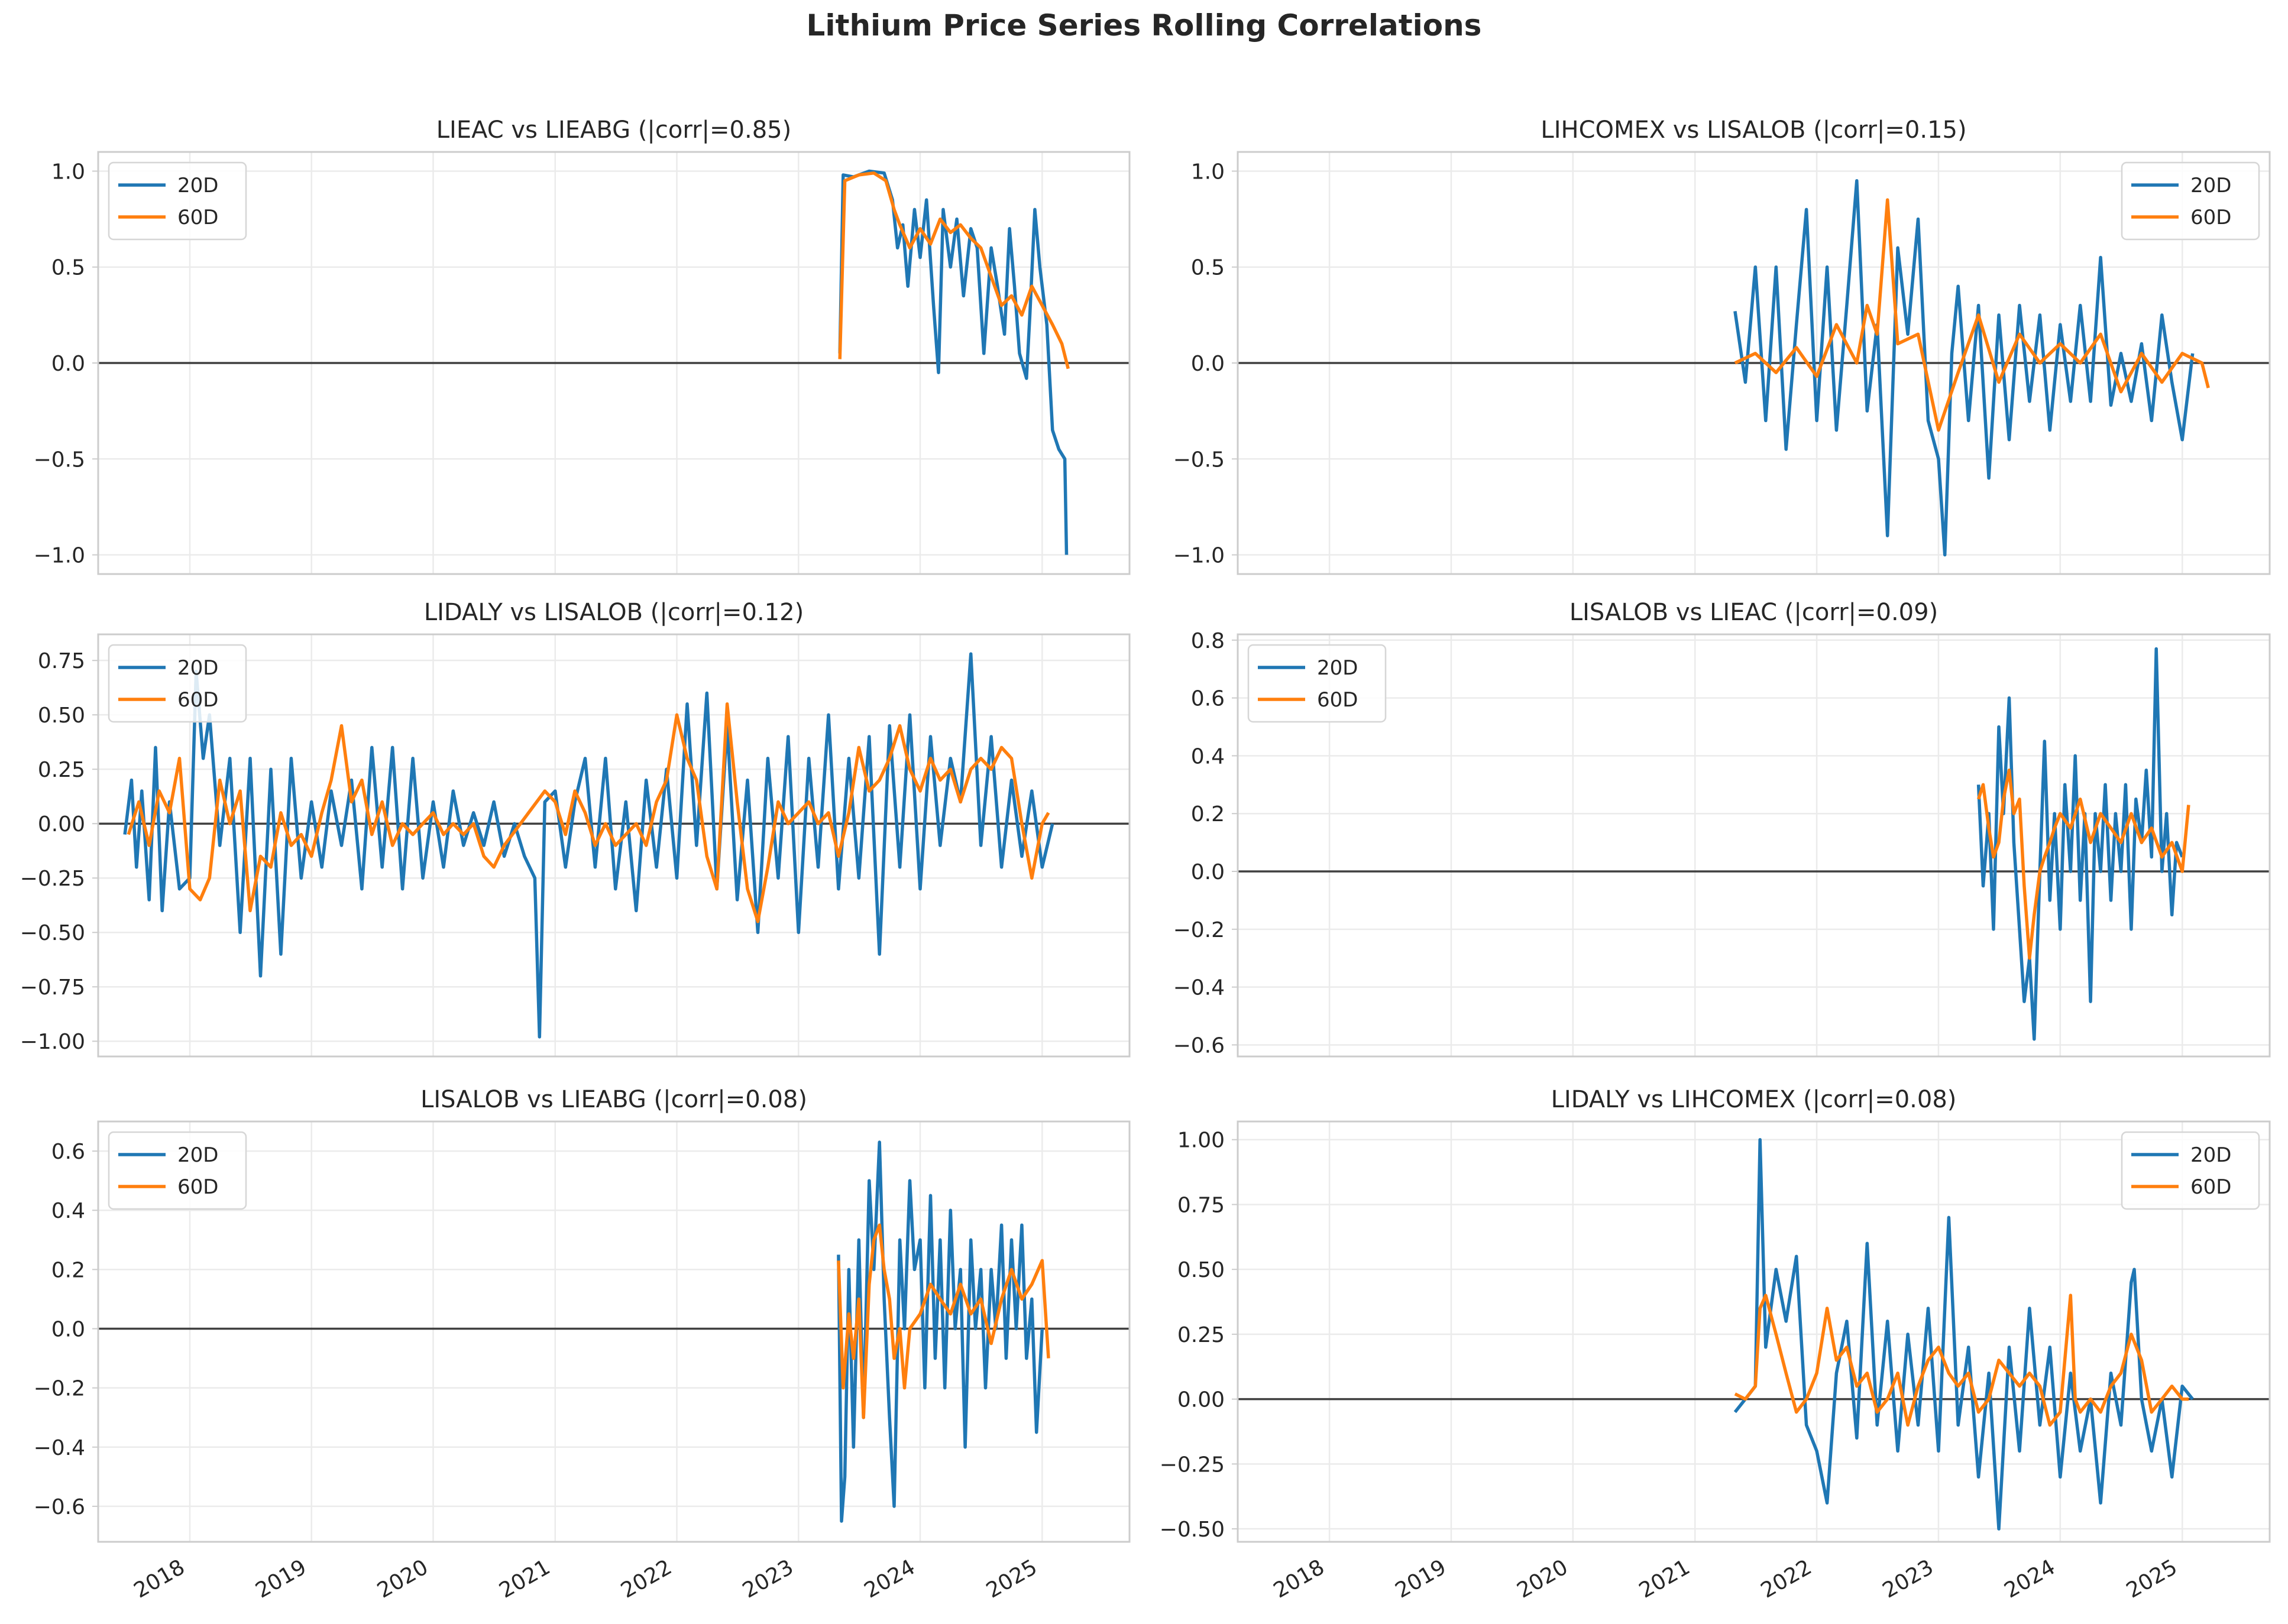  Describe the element at coordinates (61, 770) in the screenshot. I see `y-tick-label: 0.25` at that location.